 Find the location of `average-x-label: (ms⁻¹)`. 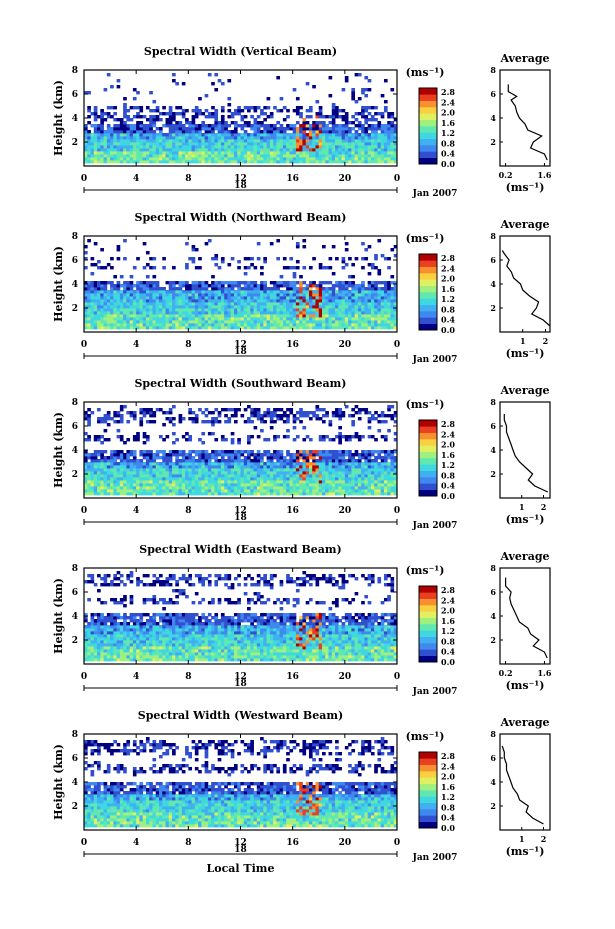

average-x-label: (ms⁻¹) is located at coordinates (525, 187).